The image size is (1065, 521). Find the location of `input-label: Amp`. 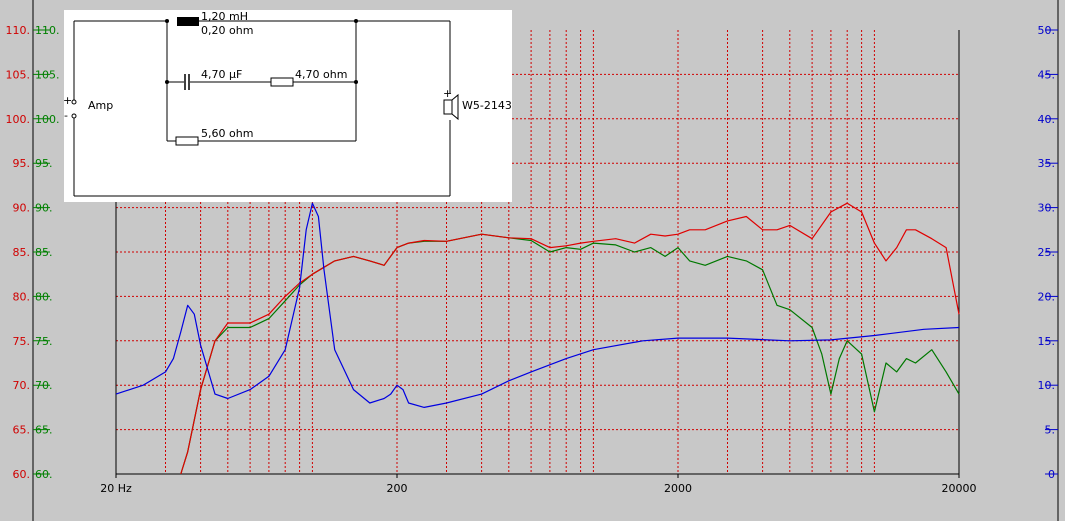

input-label: Amp is located at coordinates (100, 105).